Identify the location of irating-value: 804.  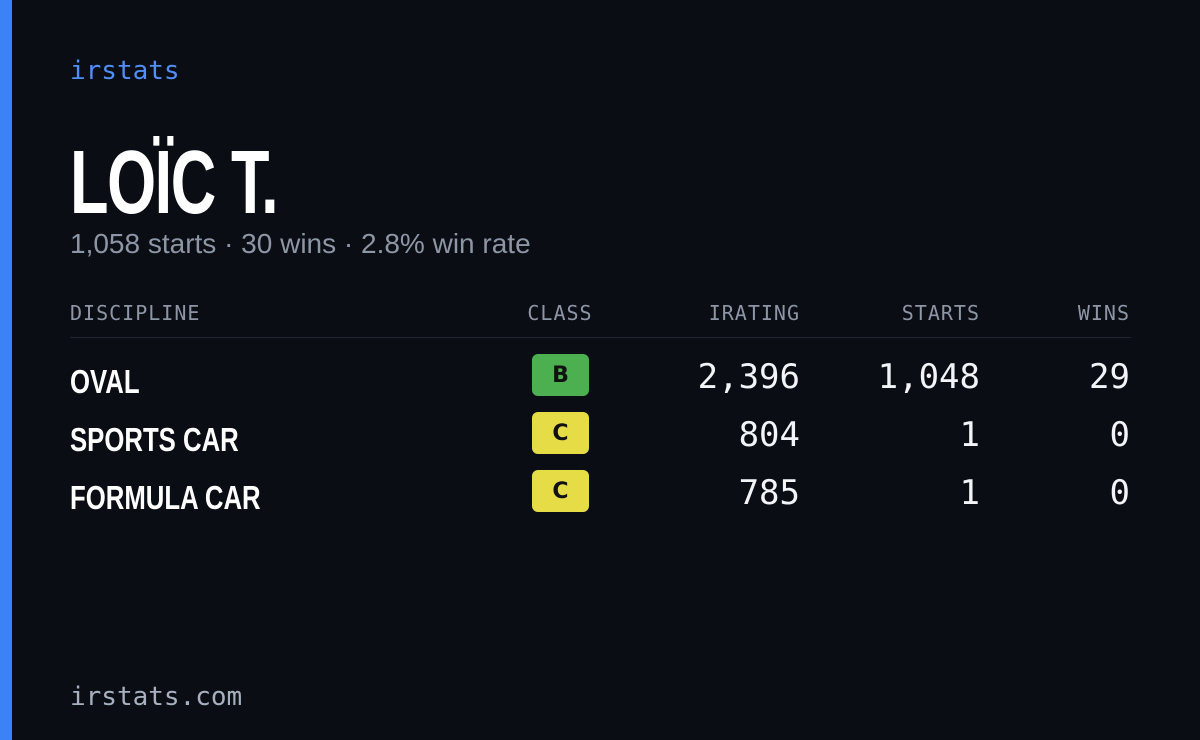
(769, 435).